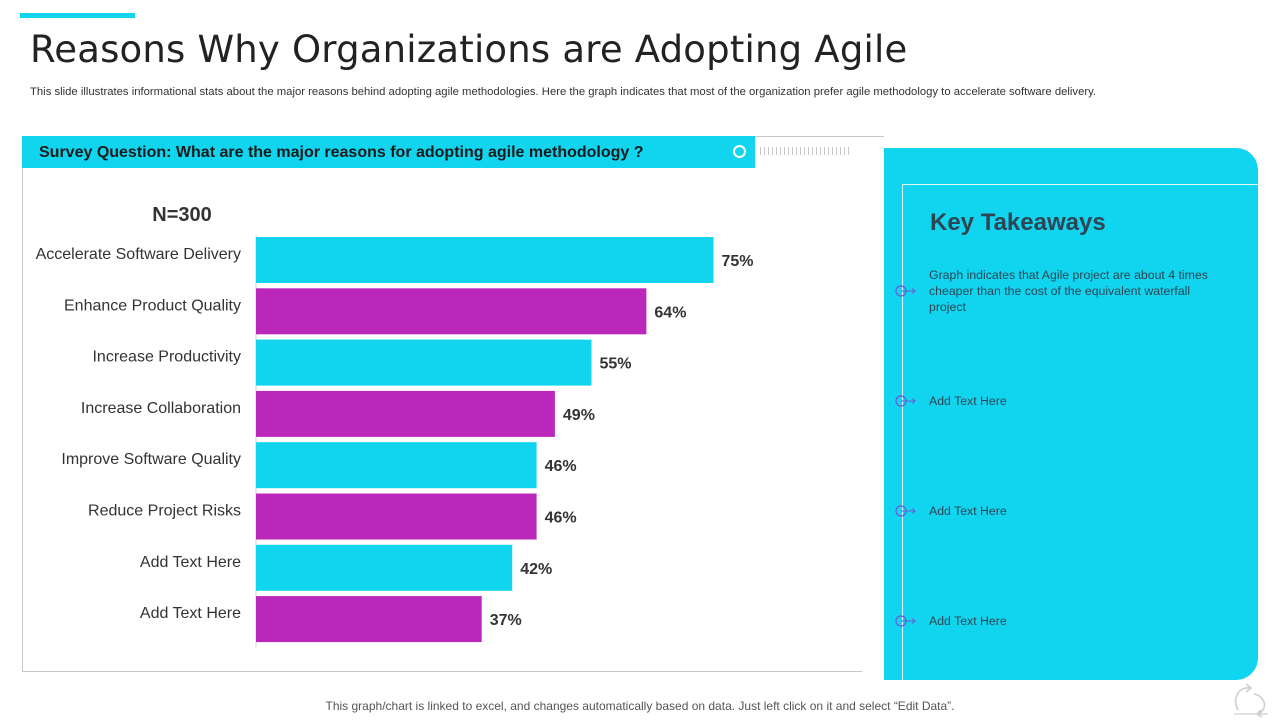  Describe the element at coordinates (506, 620) in the screenshot. I see `value-label: 37%` at that location.